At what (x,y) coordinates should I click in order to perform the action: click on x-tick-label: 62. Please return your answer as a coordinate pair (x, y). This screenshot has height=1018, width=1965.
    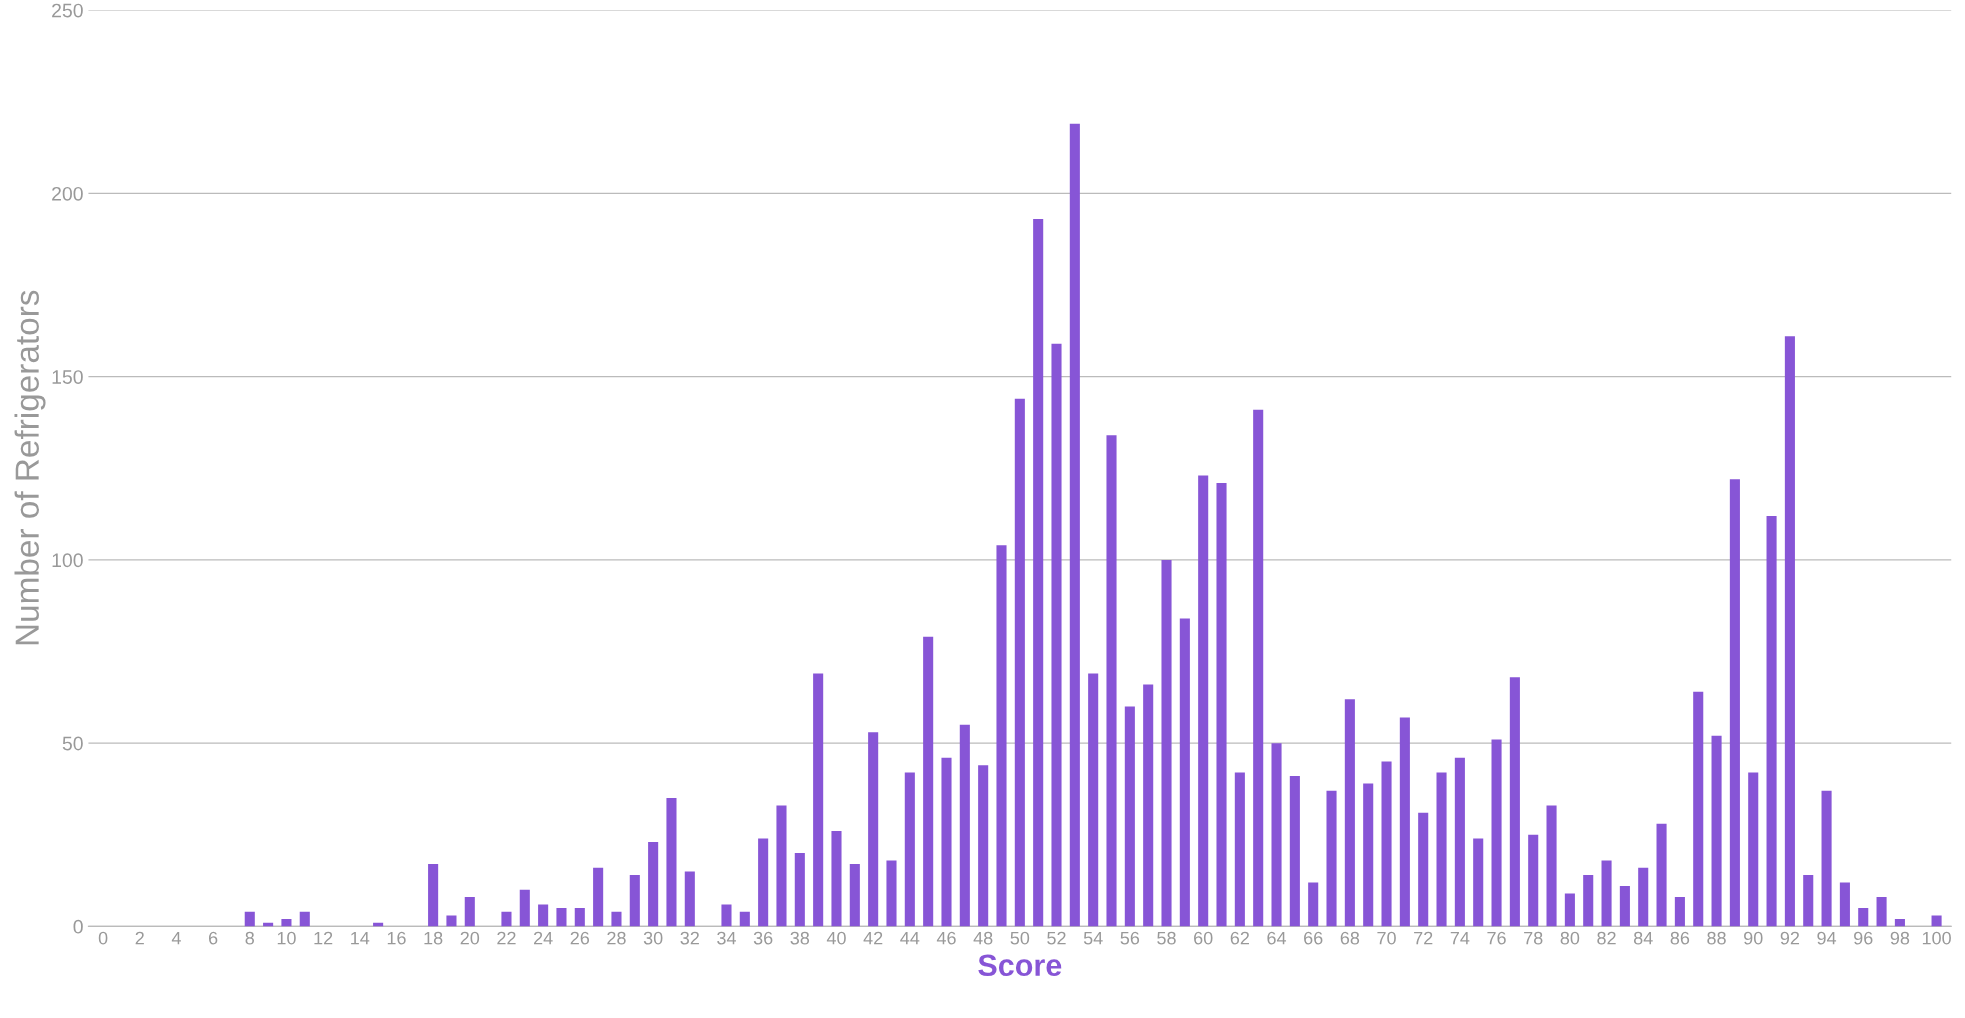
    Looking at the image, I should click on (1239, 938).